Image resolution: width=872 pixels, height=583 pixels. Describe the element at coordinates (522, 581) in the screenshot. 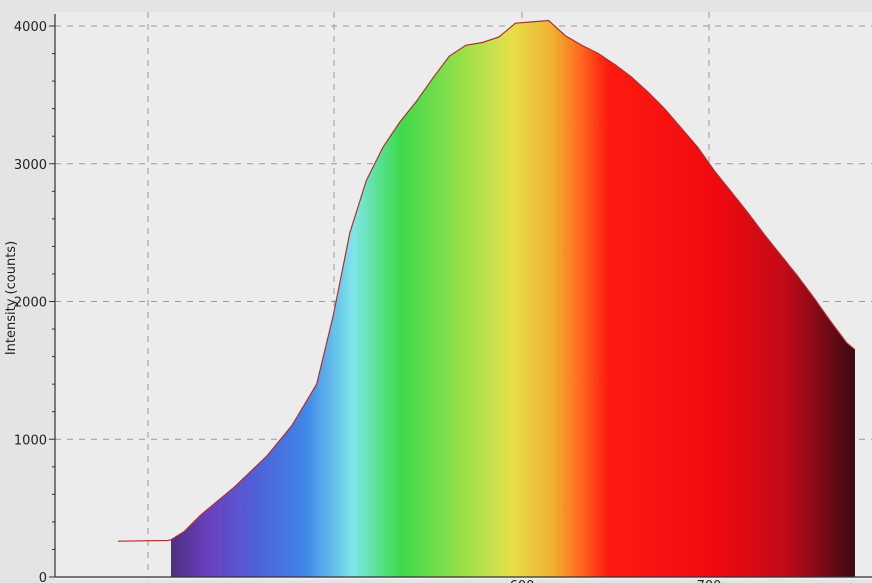

I see `x-tick-label: 600` at that location.